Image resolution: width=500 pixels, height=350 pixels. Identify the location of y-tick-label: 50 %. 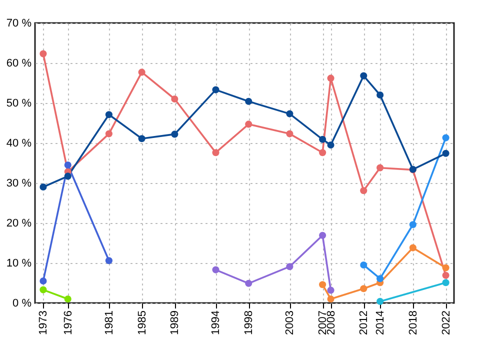
(19, 104).